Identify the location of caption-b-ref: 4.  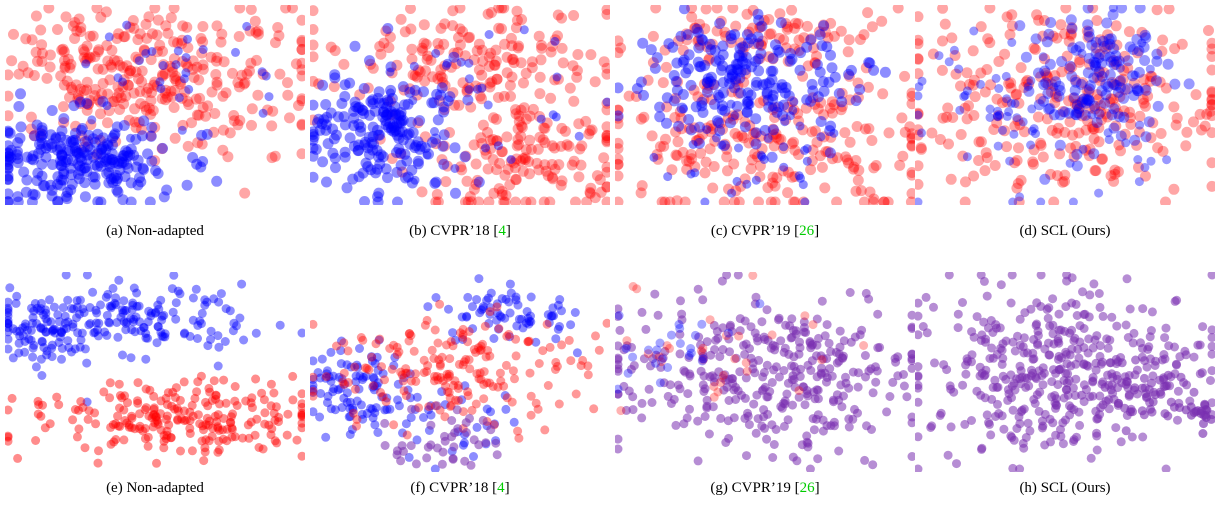
(502, 231).